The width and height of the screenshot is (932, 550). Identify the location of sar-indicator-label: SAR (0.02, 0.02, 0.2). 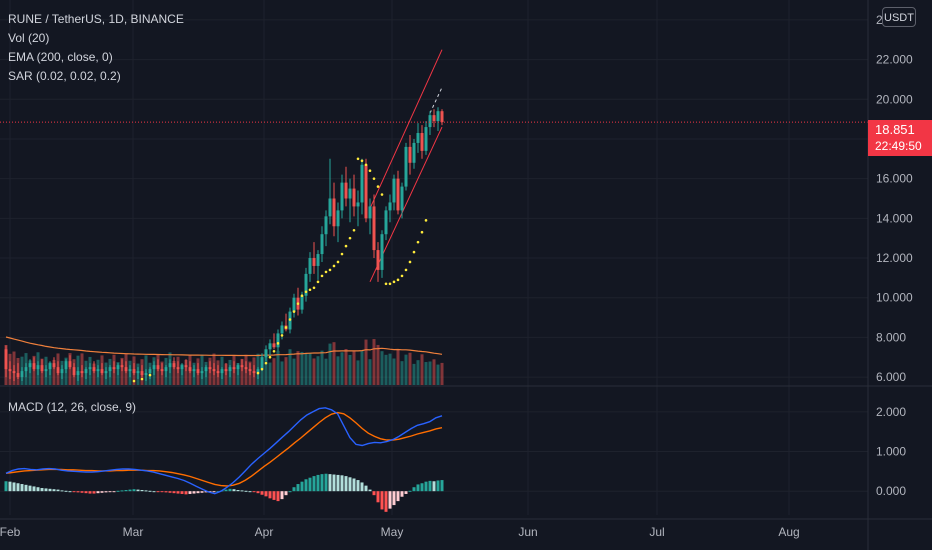
(64, 76).